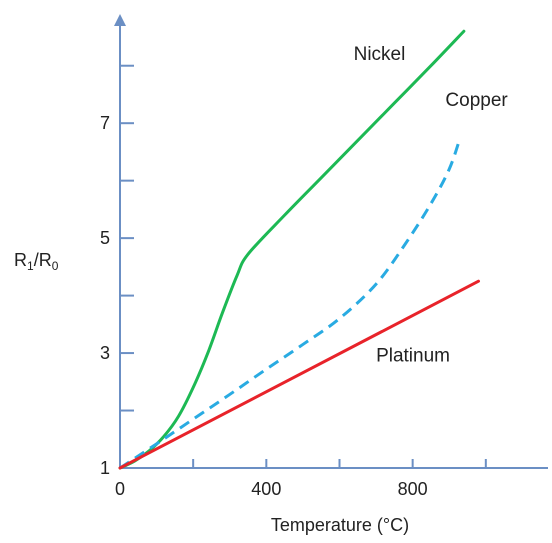 The height and width of the screenshot is (543, 552). Describe the element at coordinates (43, 260) in the screenshot. I see `y-axis-title-sep: /R` at that location.